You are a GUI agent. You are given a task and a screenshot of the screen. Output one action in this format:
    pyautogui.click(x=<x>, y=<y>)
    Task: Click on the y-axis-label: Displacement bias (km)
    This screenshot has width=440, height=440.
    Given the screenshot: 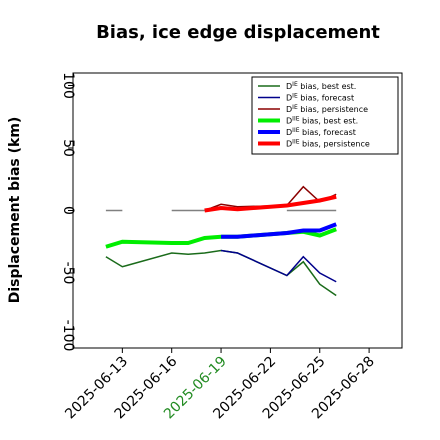 What is the action you would take?
    pyautogui.click(x=15, y=210)
    